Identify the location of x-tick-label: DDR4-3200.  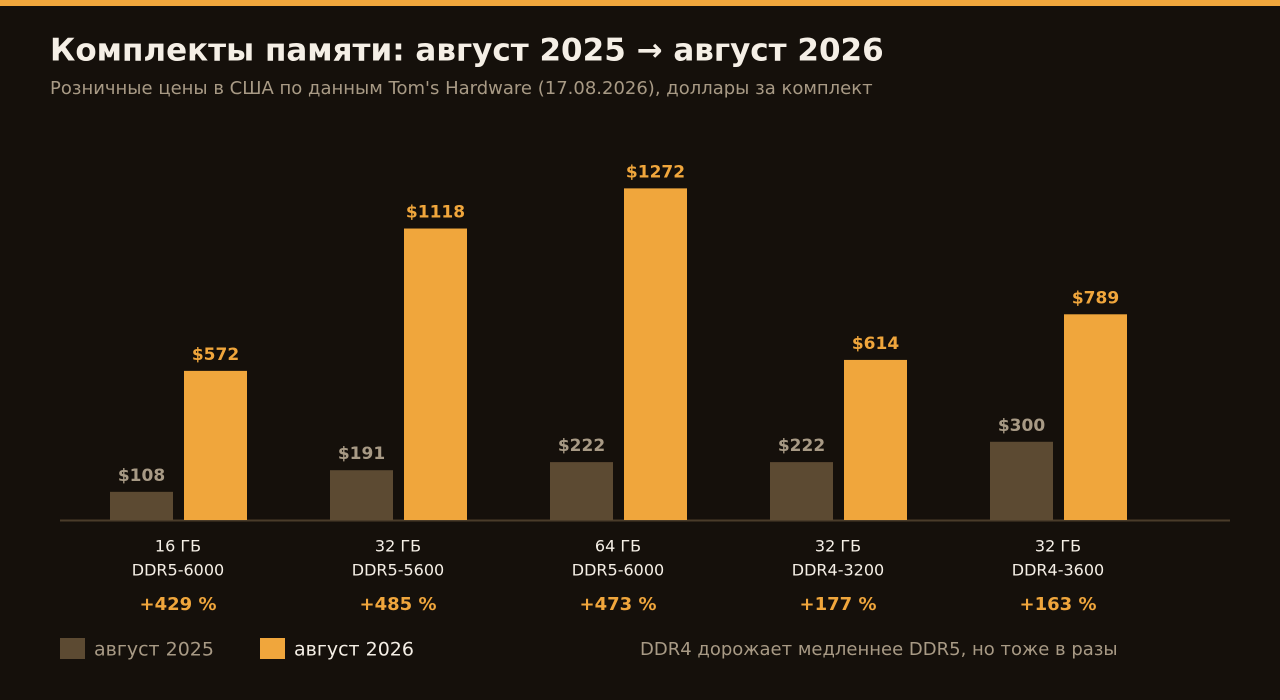
(838, 570).